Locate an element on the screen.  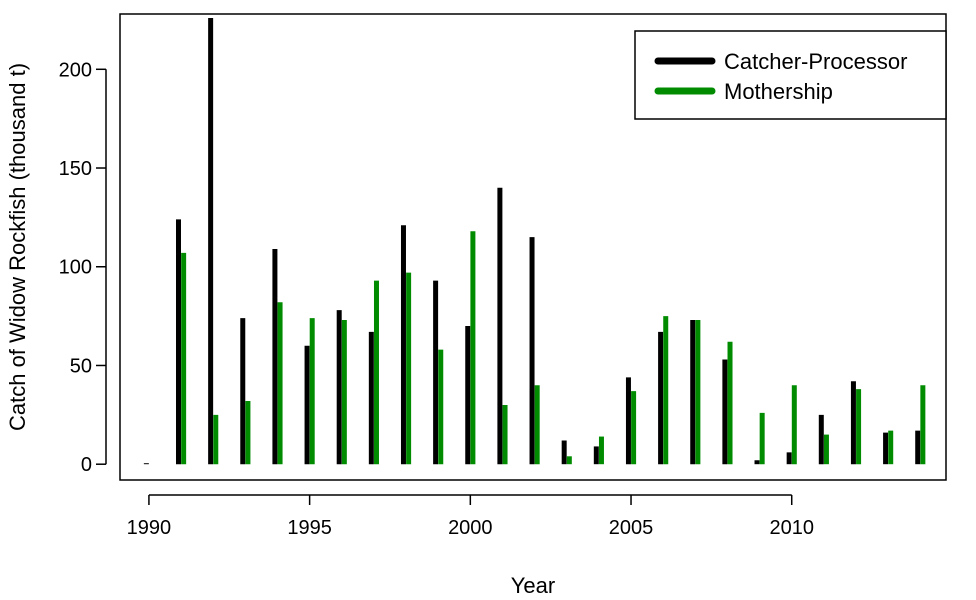
x-axis: 1990 1995 2000 2005 2010 is located at coordinates (470, 516).